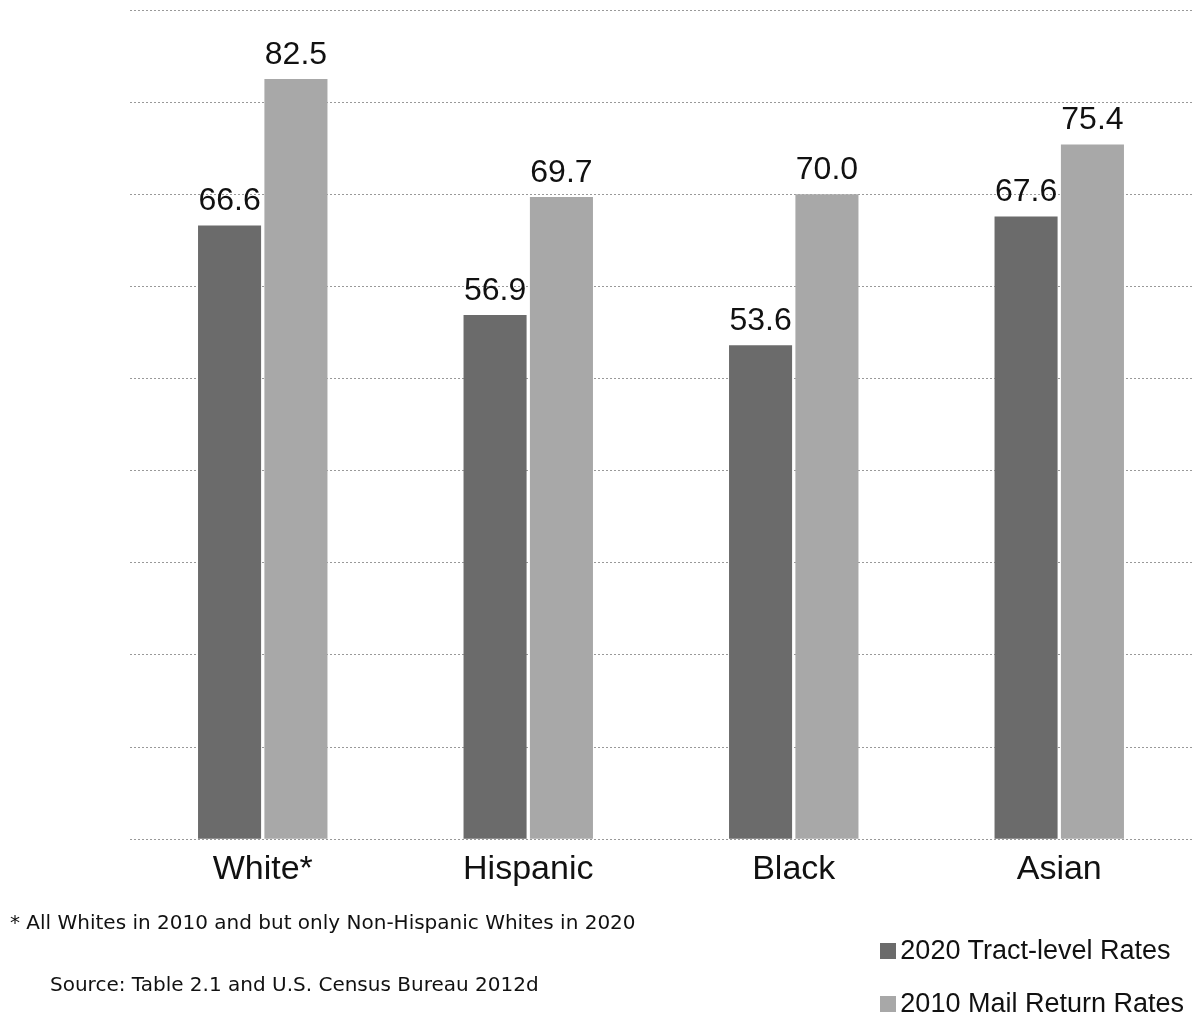 The height and width of the screenshot is (1020, 1202). Describe the element at coordinates (794, 866) in the screenshot. I see `x-tick-label: Black` at that location.